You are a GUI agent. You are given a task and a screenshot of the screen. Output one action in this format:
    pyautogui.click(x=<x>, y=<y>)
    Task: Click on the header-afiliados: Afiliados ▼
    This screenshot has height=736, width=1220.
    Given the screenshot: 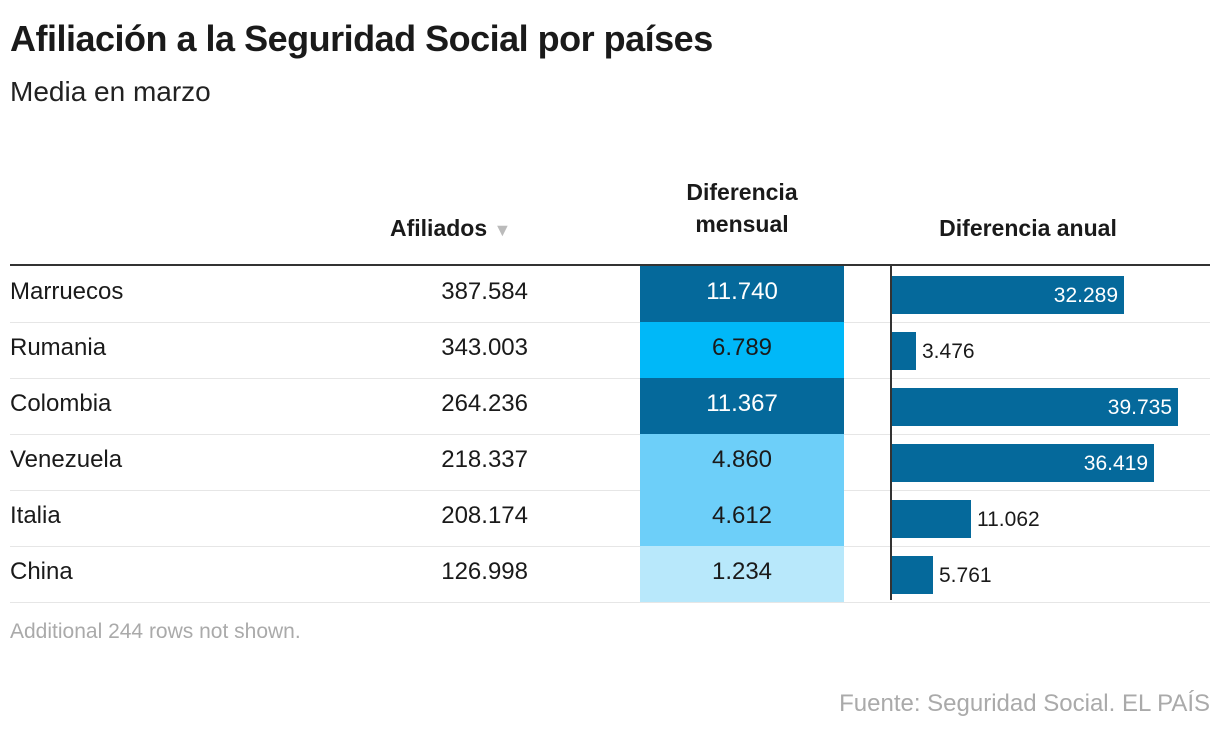 What is the action you would take?
    pyautogui.click(x=451, y=228)
    